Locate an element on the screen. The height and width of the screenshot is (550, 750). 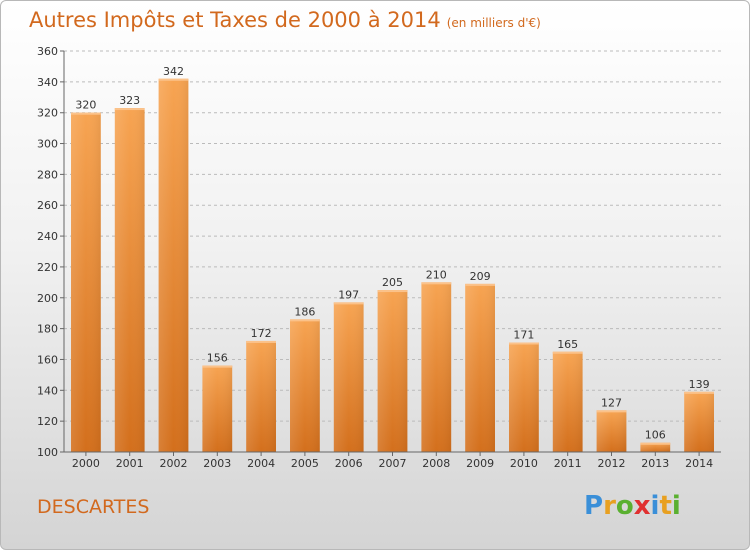
data-label: 197 is located at coordinates (348, 294).